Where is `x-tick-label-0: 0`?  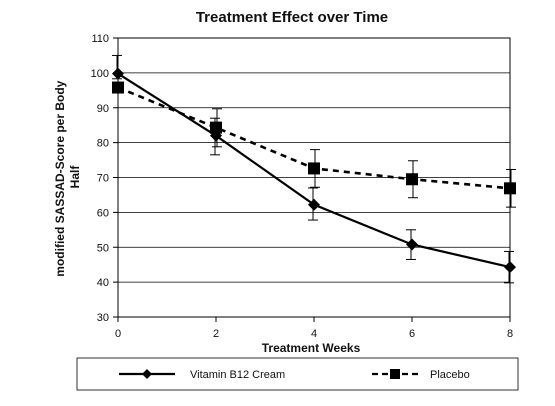 x-tick-label-0: 0 is located at coordinates (118, 334).